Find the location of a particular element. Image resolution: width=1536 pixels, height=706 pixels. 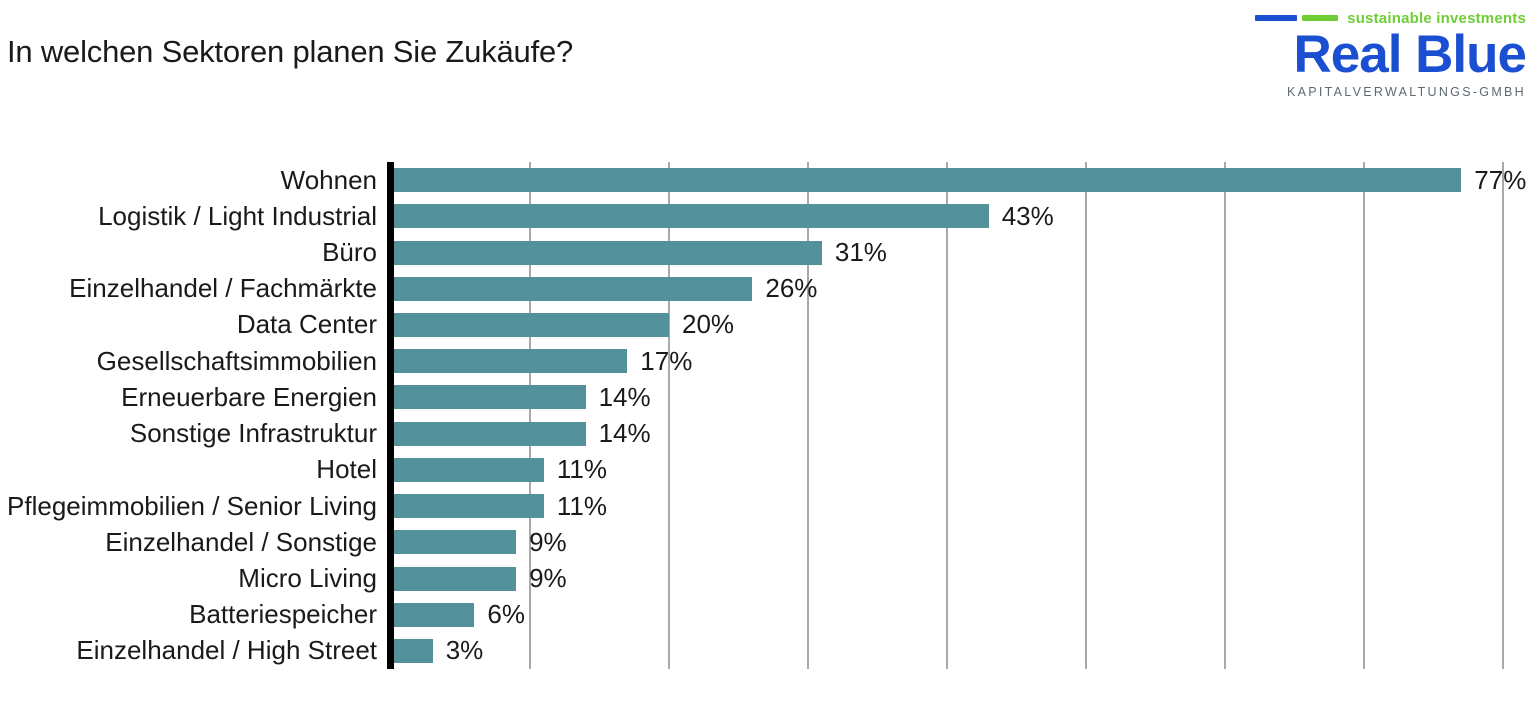

category-label: Erneuerbare Energien is located at coordinates (249, 396).